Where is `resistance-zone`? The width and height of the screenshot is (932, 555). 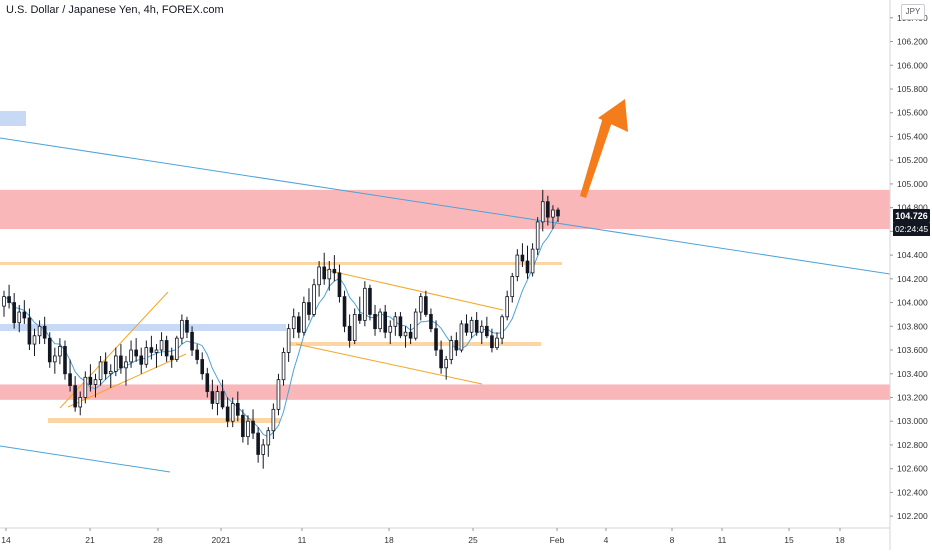
resistance-zone is located at coordinates (445, 209).